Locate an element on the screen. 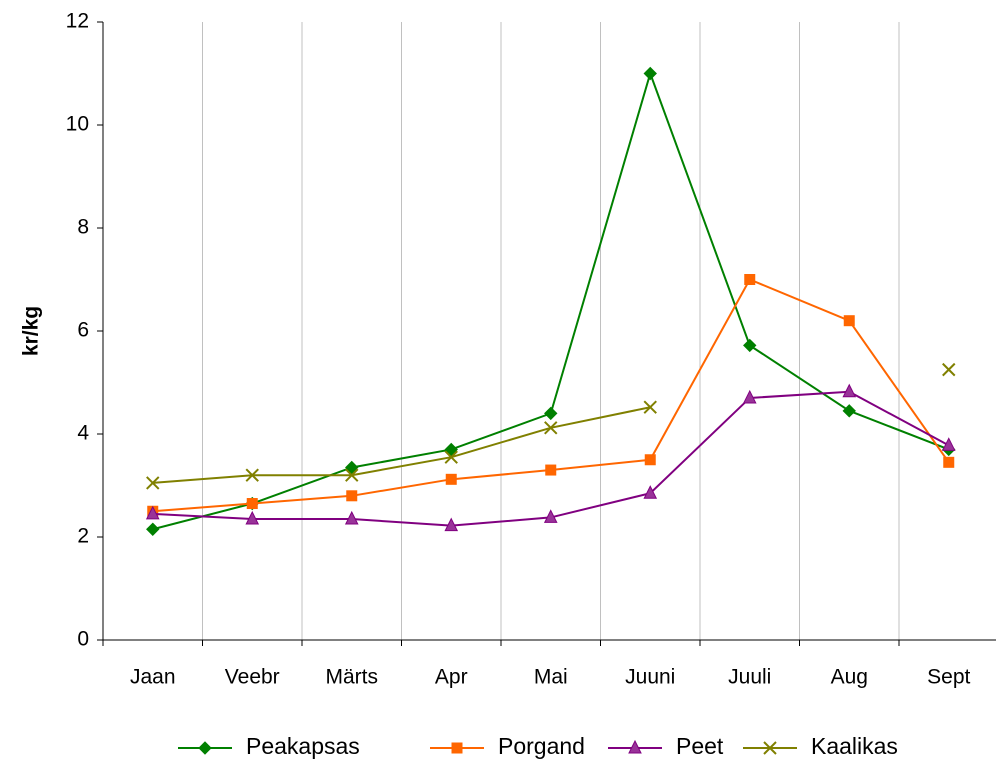 The height and width of the screenshot is (762, 996). x-tick-label: Aug is located at coordinates (849, 677).